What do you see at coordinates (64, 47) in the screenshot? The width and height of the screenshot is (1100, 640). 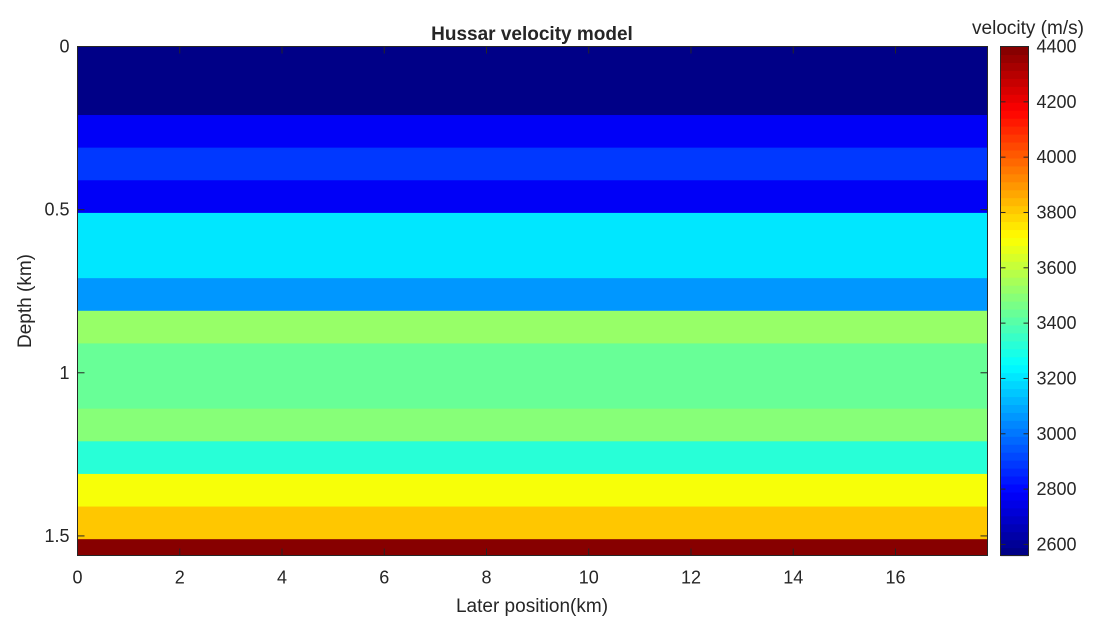 I see `y-tick-label: 0` at bounding box center [64, 47].